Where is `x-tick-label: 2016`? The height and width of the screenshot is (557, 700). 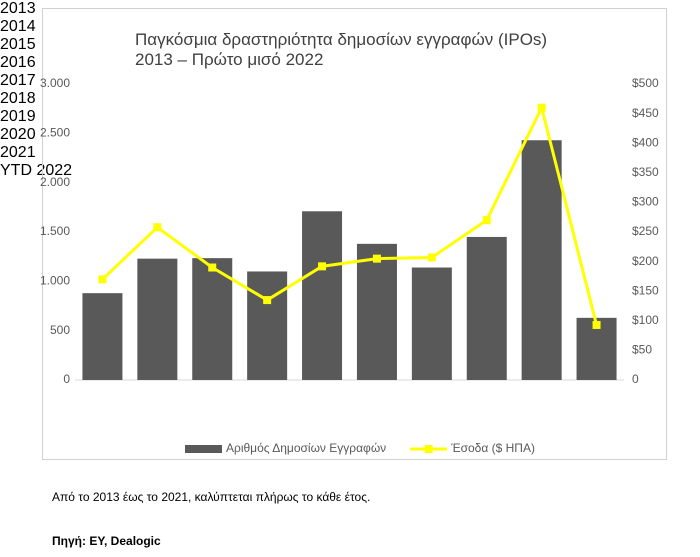
x-tick-label: 2016 is located at coordinates (18, 62).